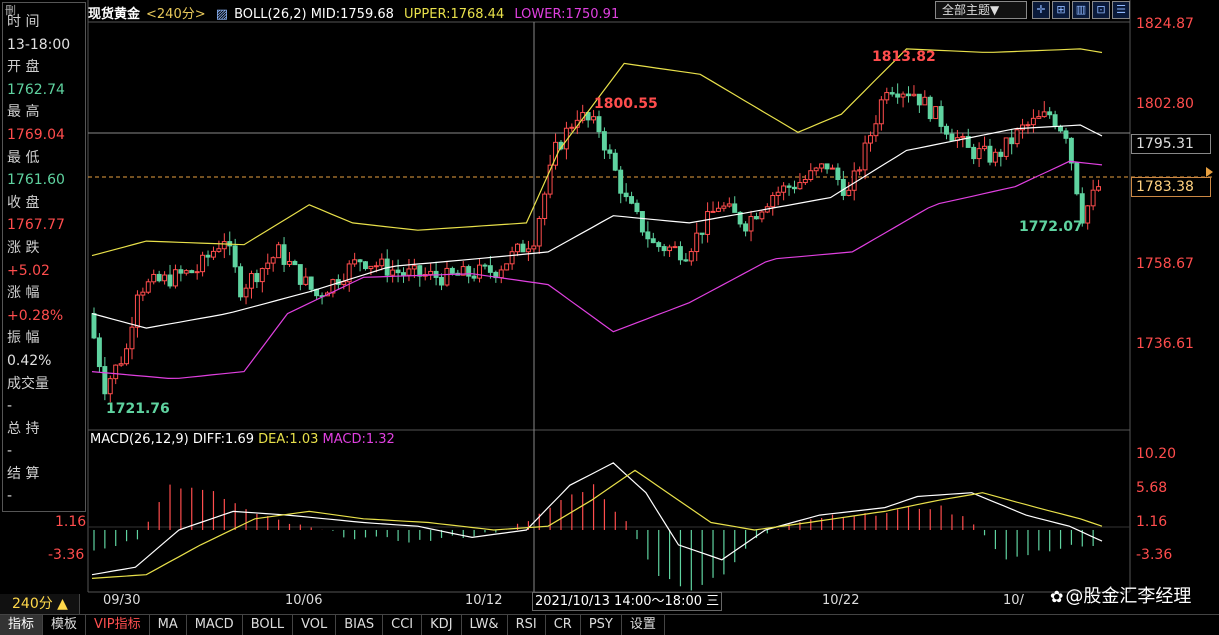  Describe the element at coordinates (215, 624) in the screenshot. I see `tab-macd: MACD` at that location.